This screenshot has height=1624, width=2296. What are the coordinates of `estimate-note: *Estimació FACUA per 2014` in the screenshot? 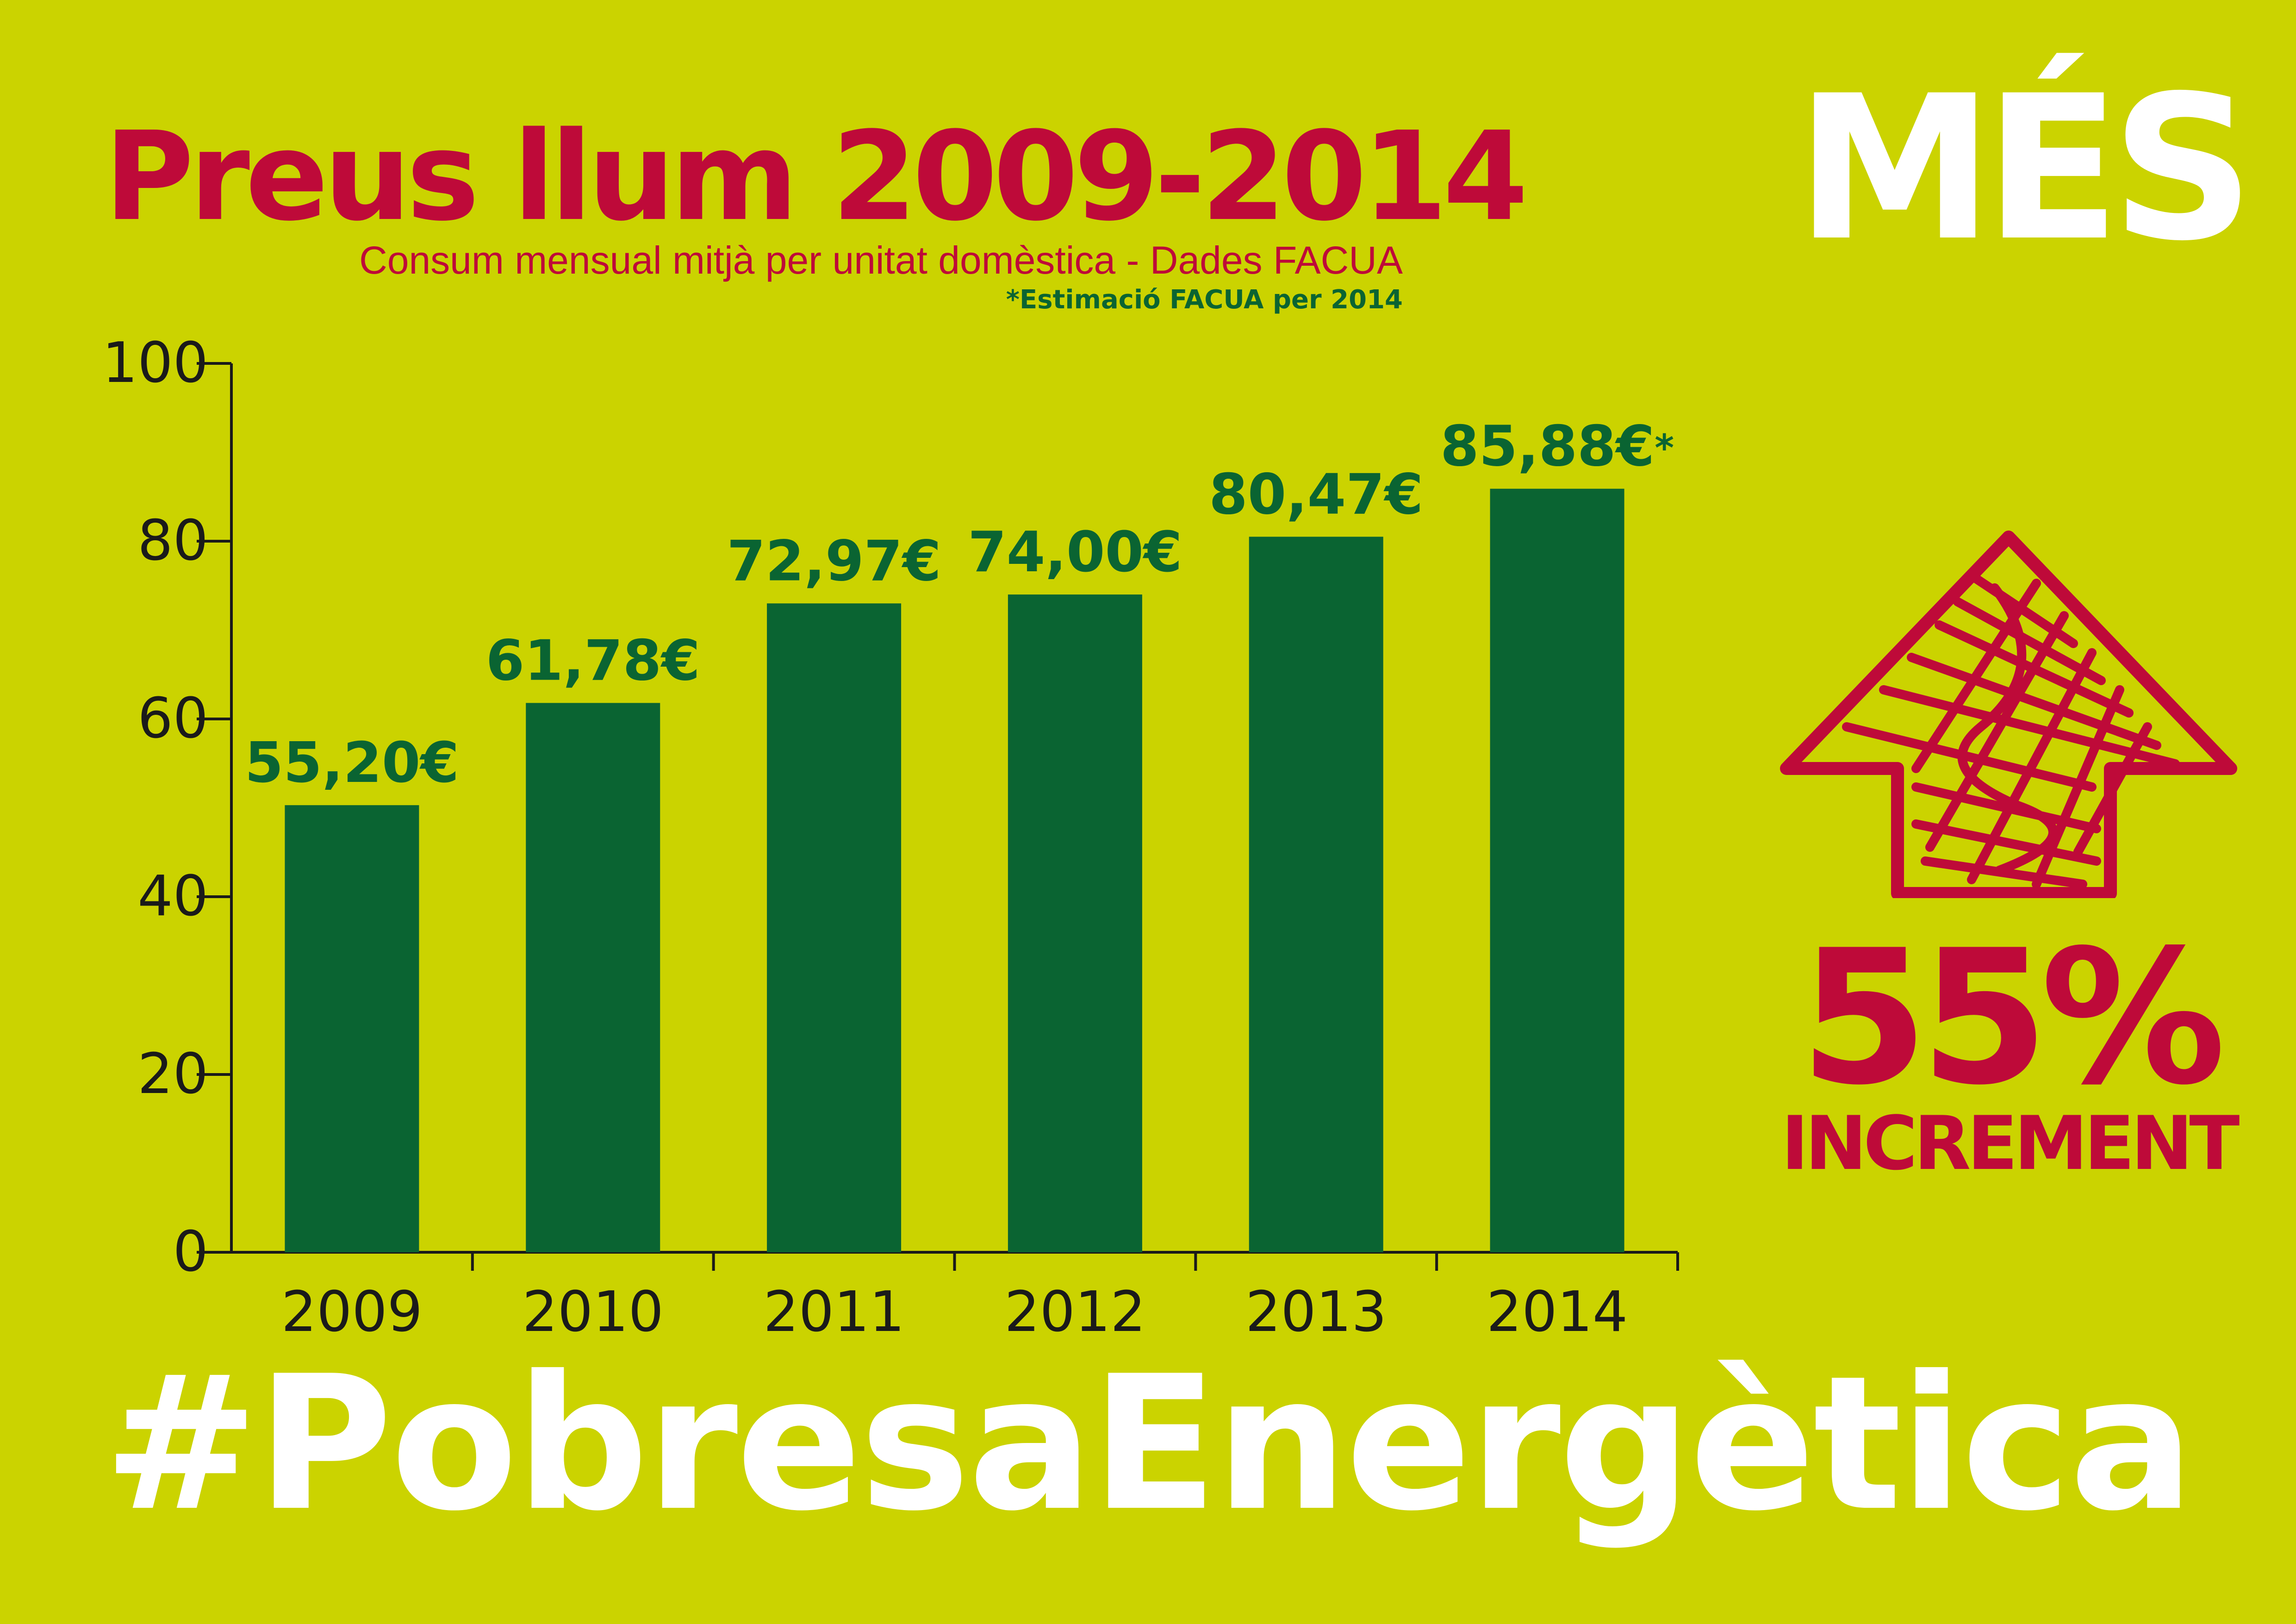 It's located at (1204, 300).